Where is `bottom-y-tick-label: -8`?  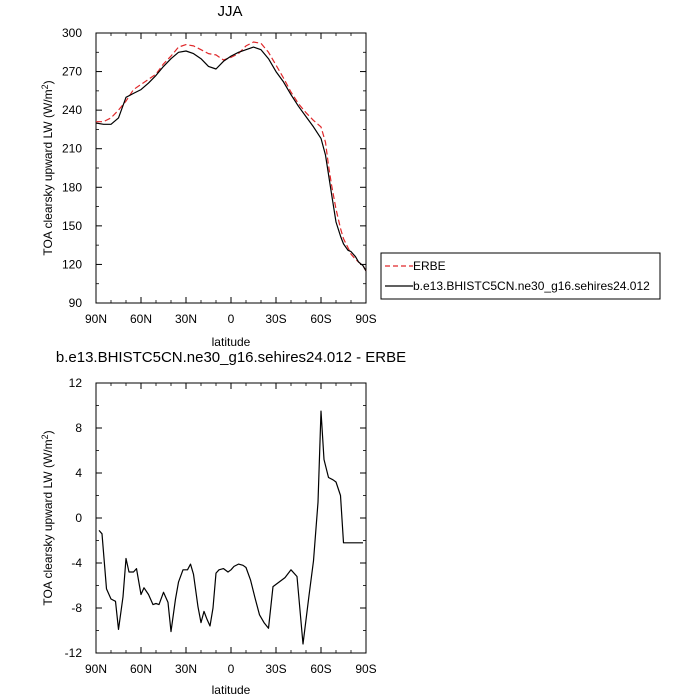 bottom-y-tick-label: -8 is located at coordinates (76, 608).